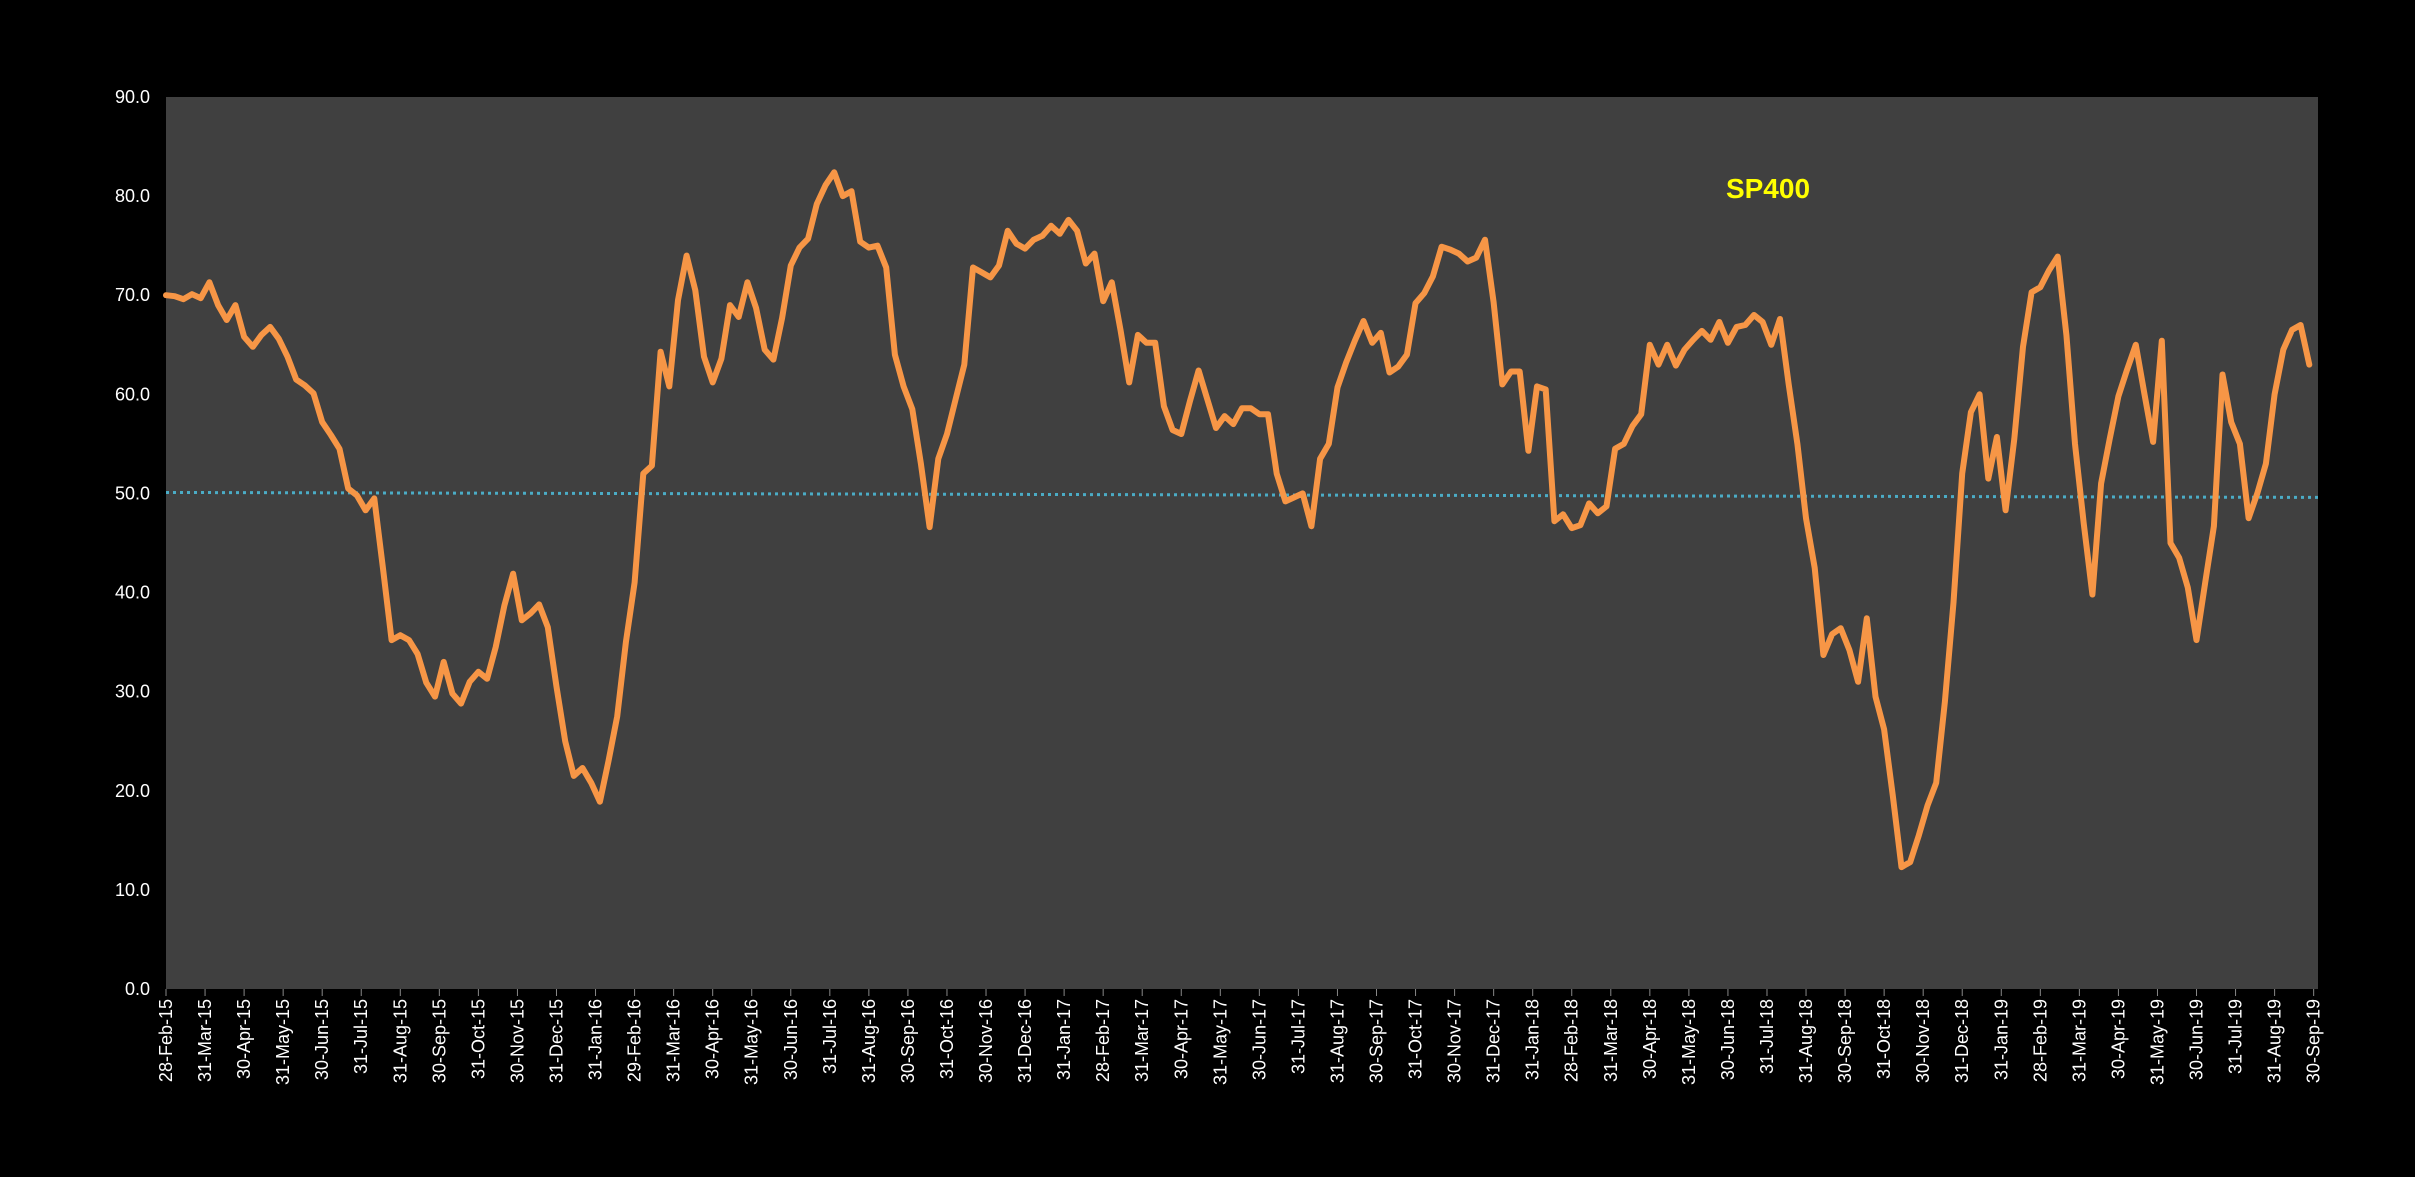  Describe the element at coordinates (869, 1041) in the screenshot. I see `x-tick-label: 31-Aug-16` at that location.